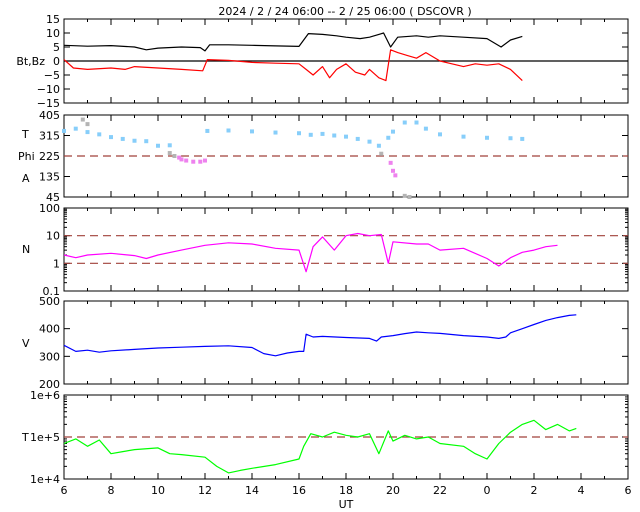 The image size is (640, 512). Describe the element at coordinates (49, 177) in the screenshot. I see `y-tick-label: 135` at that location.